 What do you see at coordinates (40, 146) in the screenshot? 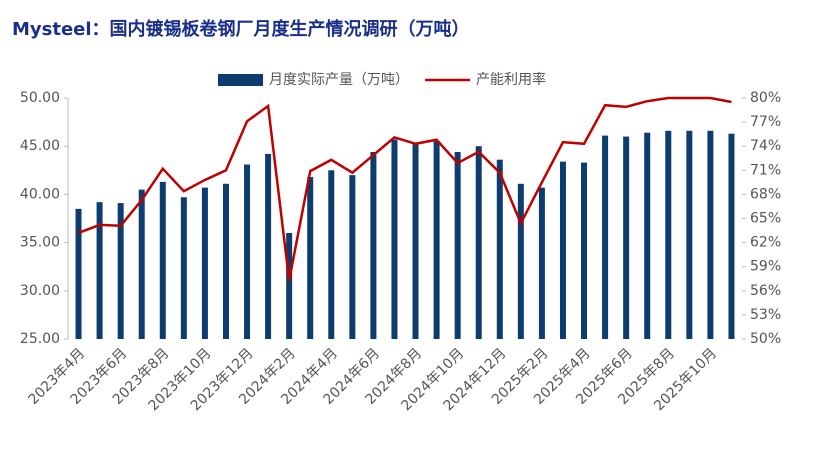
I see `y-tick-label: 45.00` at bounding box center [40, 146].